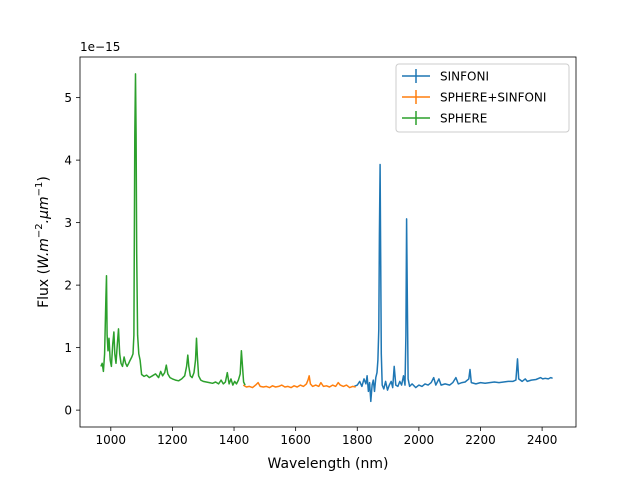 The image size is (640, 484). What do you see at coordinates (357, 440) in the screenshot?
I see `x-tick-label-1800: 1800` at bounding box center [357, 440].